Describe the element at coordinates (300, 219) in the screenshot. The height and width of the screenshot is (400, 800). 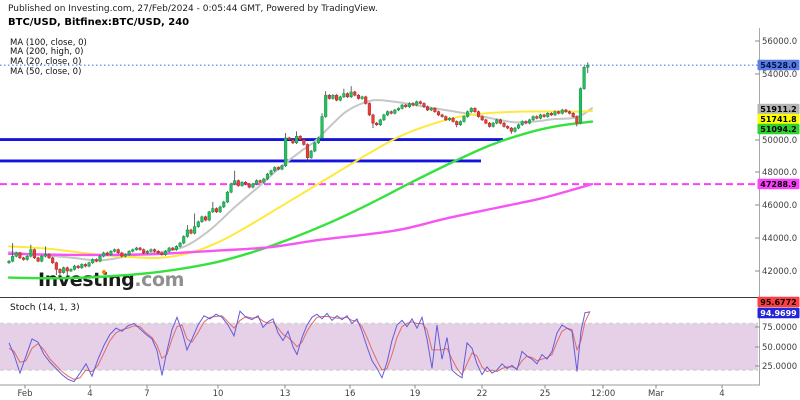
I see `ma-curve-ma-200-high` at that location.